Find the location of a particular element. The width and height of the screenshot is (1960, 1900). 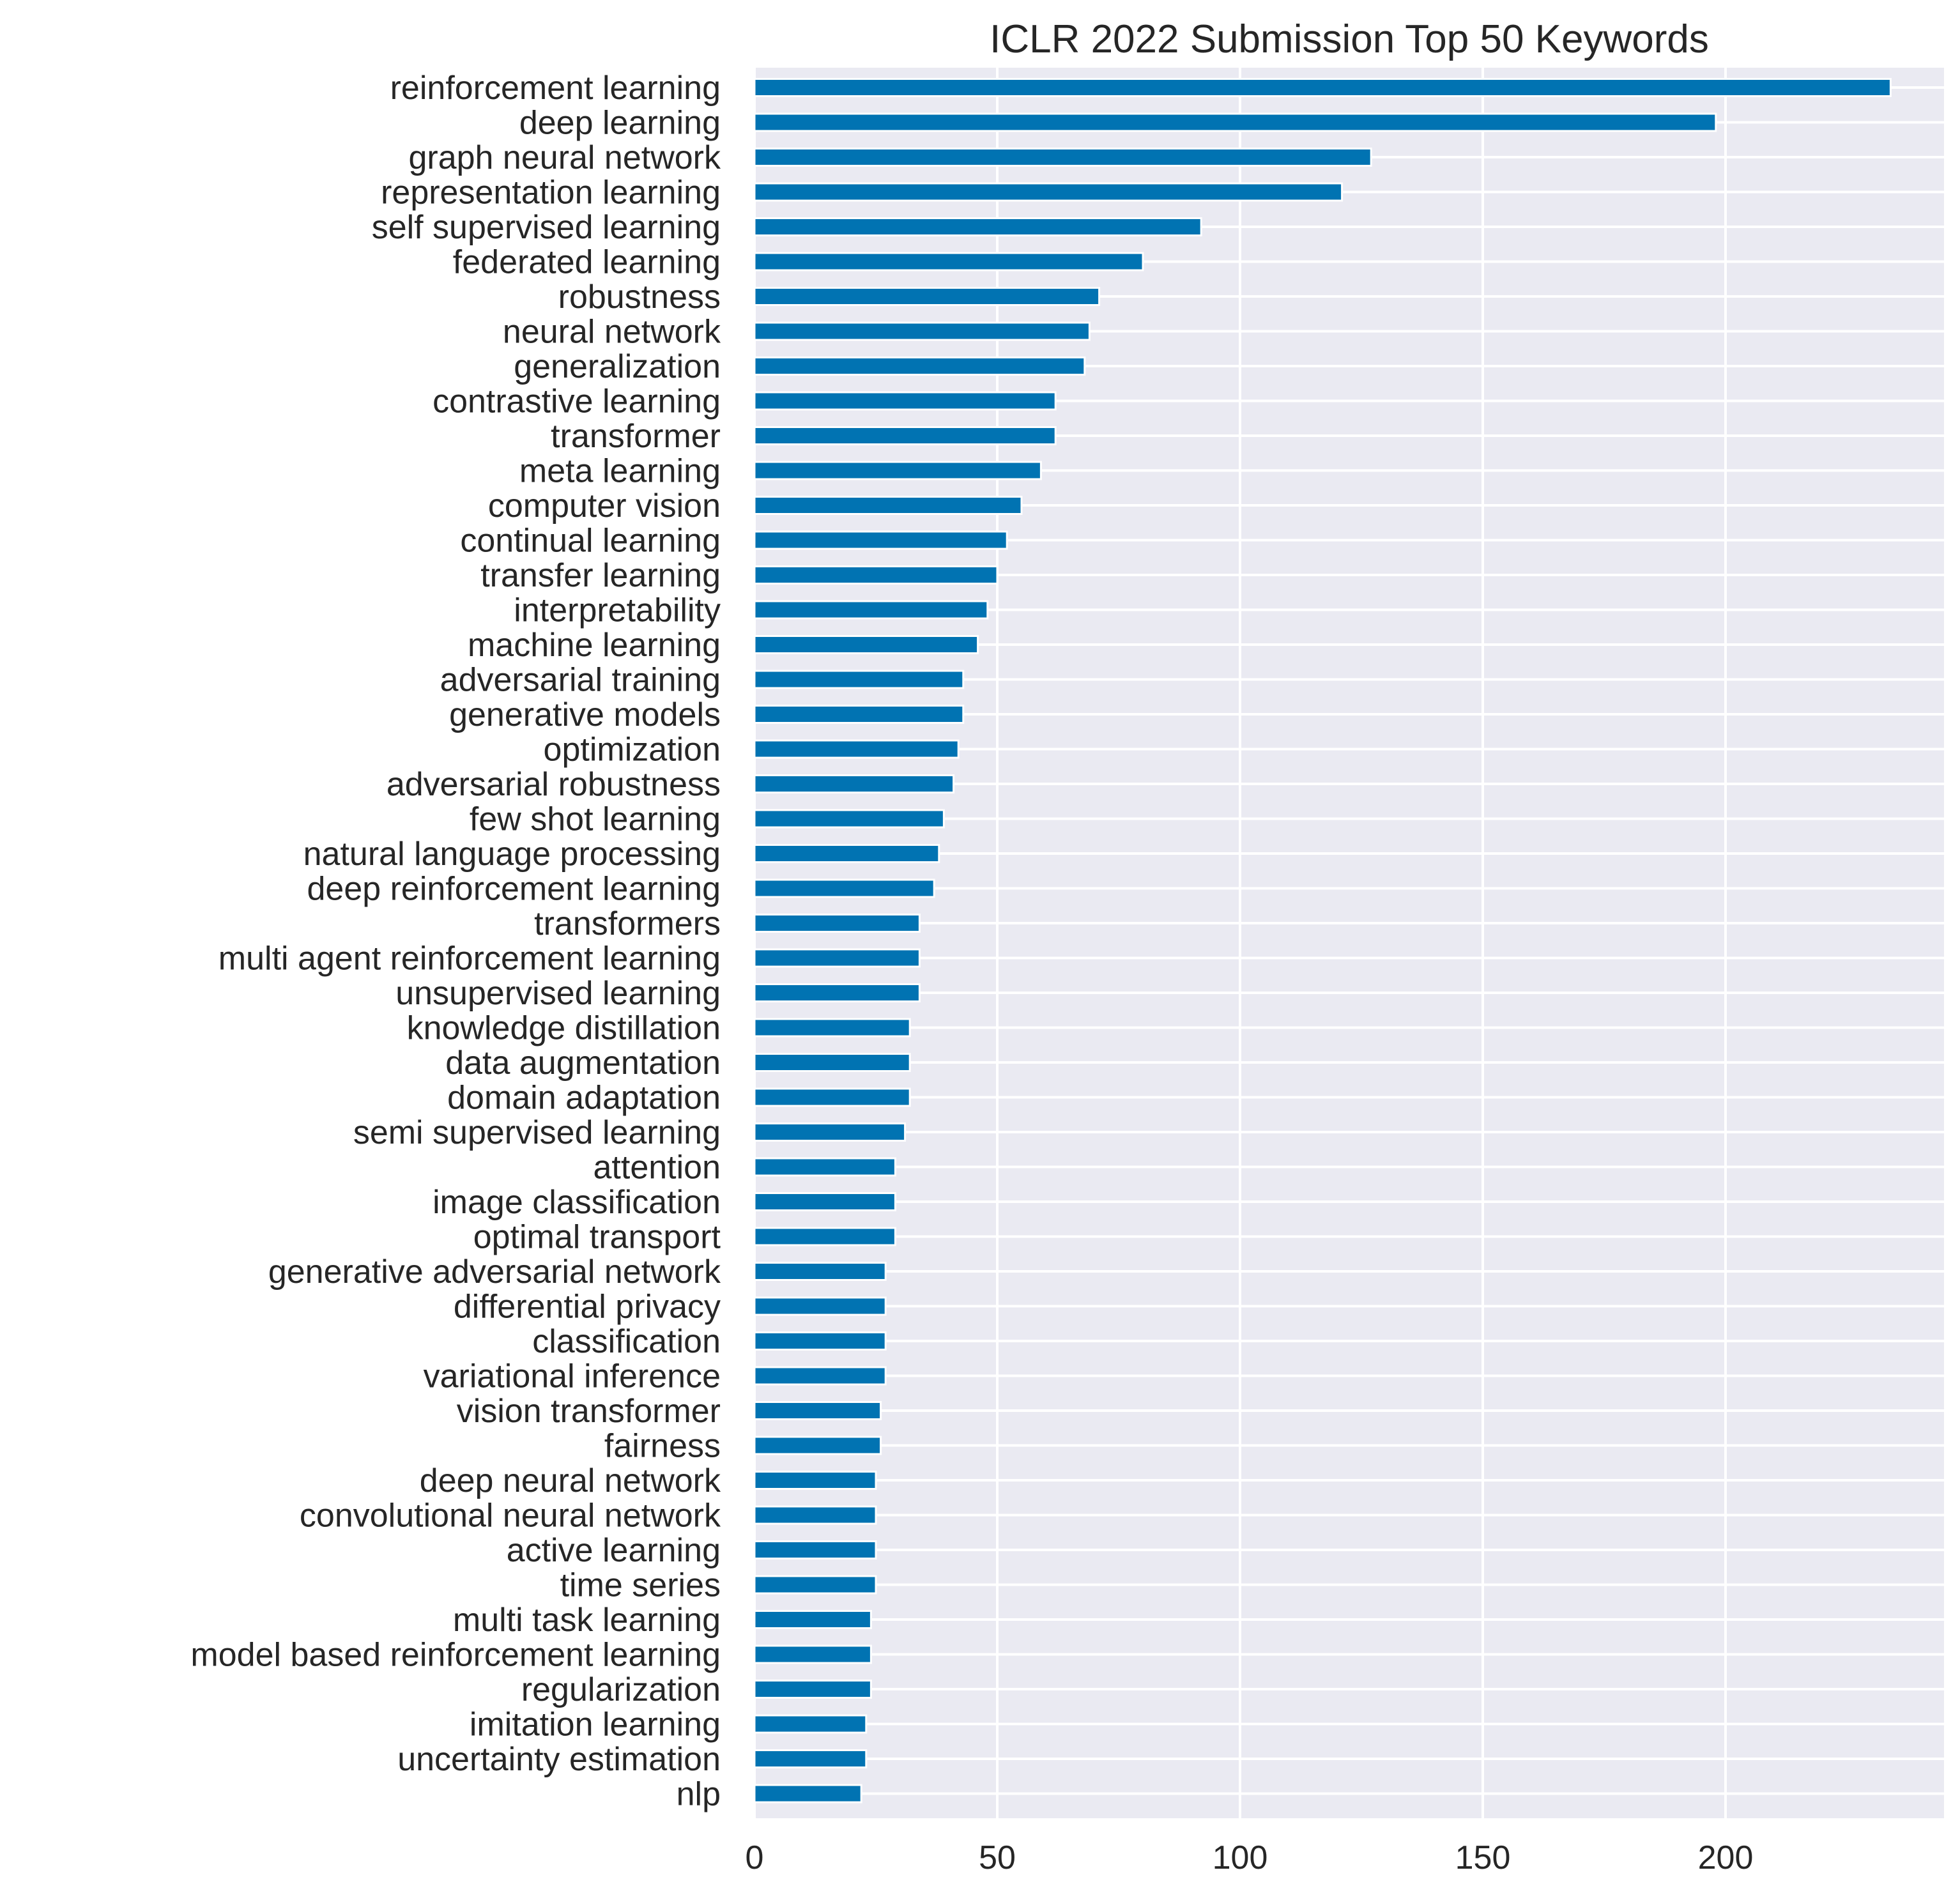

category-label: unsupervised learning is located at coordinates (558, 993).